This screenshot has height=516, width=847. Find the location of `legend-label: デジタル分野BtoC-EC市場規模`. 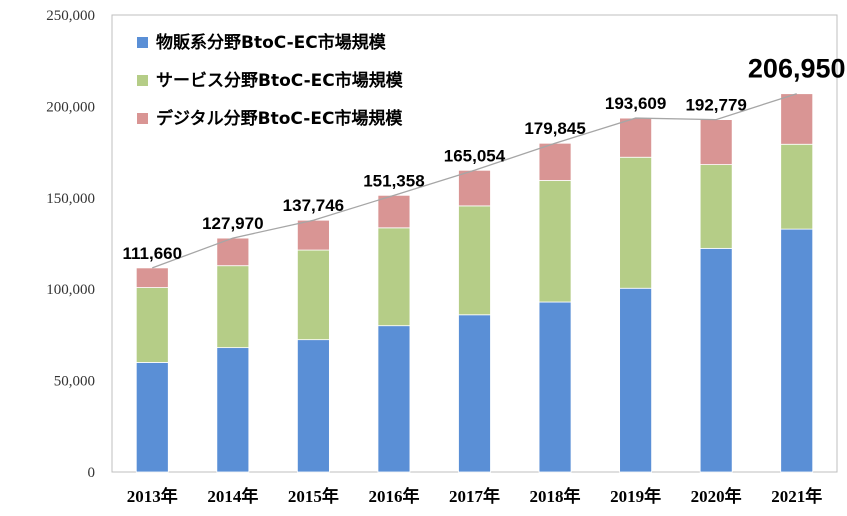

legend-label: デジタル分野BtoC-EC市場規模 is located at coordinates (279, 118).